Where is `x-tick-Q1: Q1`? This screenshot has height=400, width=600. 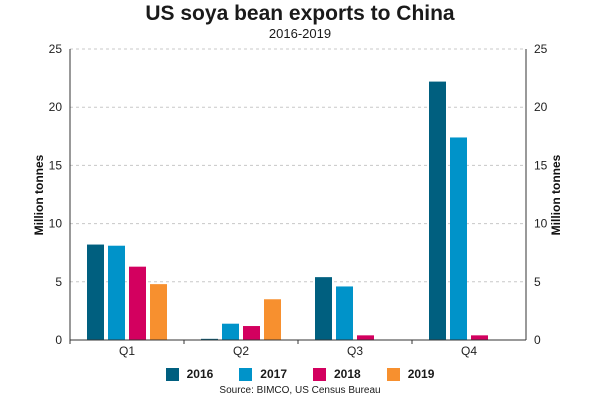
x-tick-Q1: Q1 is located at coordinates (127, 351).